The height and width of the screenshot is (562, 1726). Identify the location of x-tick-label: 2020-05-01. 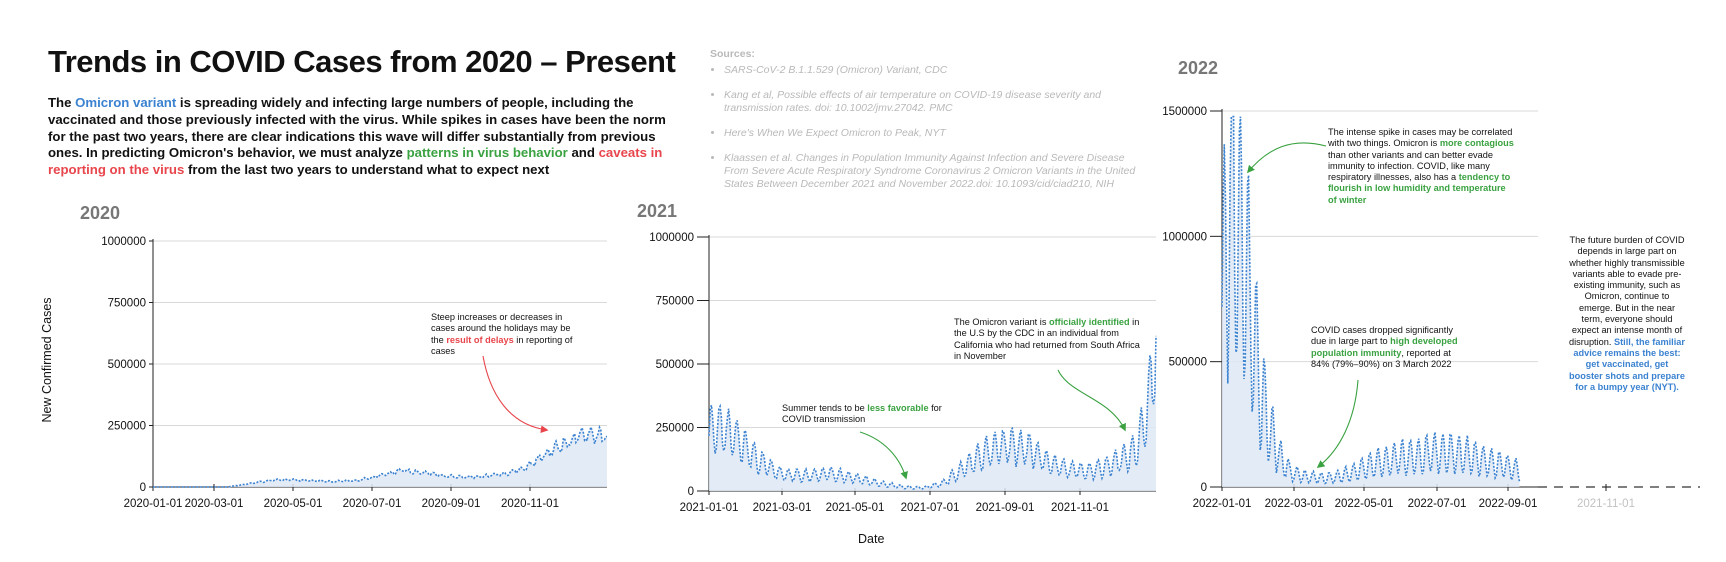
(293, 504).